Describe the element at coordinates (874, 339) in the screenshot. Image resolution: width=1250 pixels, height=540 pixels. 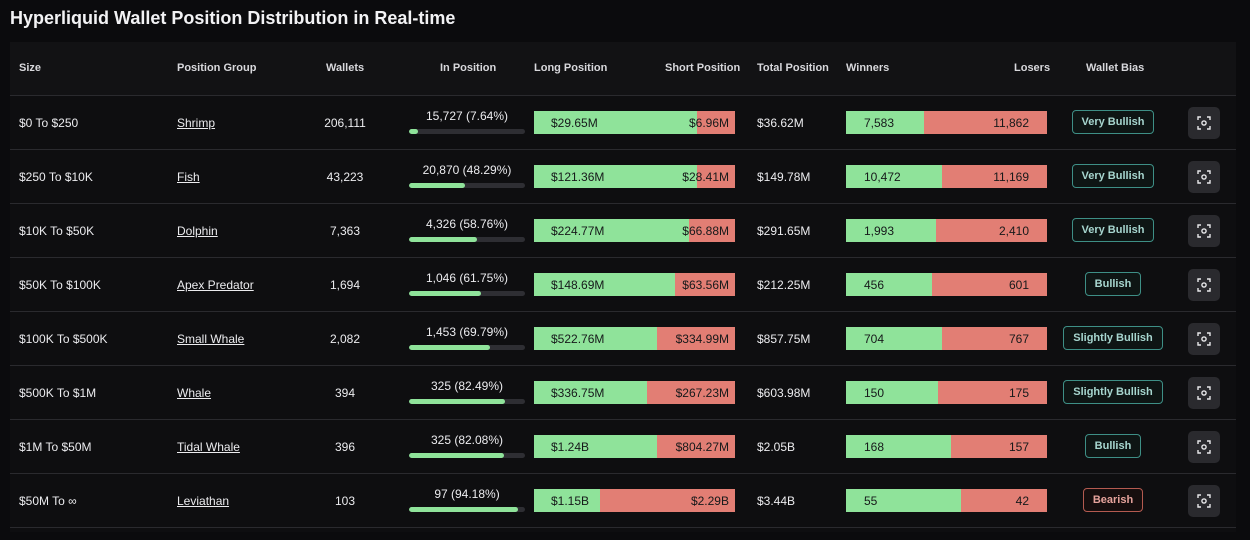
I see `winners-count: 704` at that location.